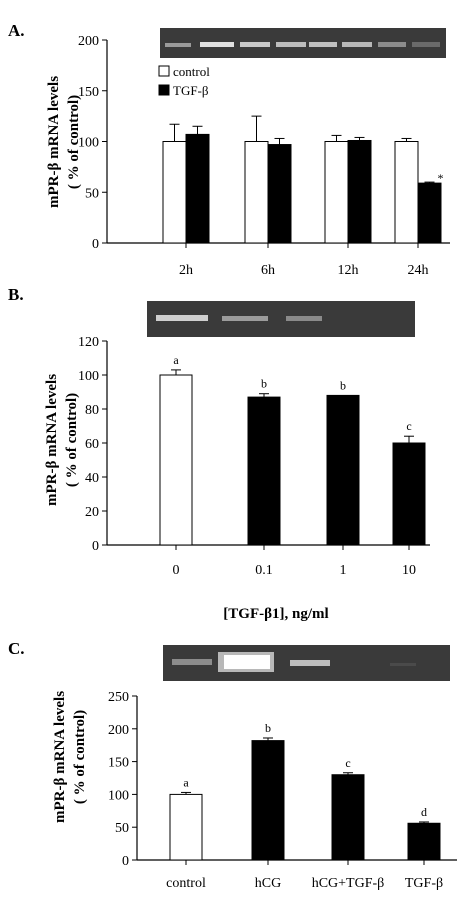 This screenshot has height=917, width=474. I want to click on x-tick-label: 0, so click(176, 570).